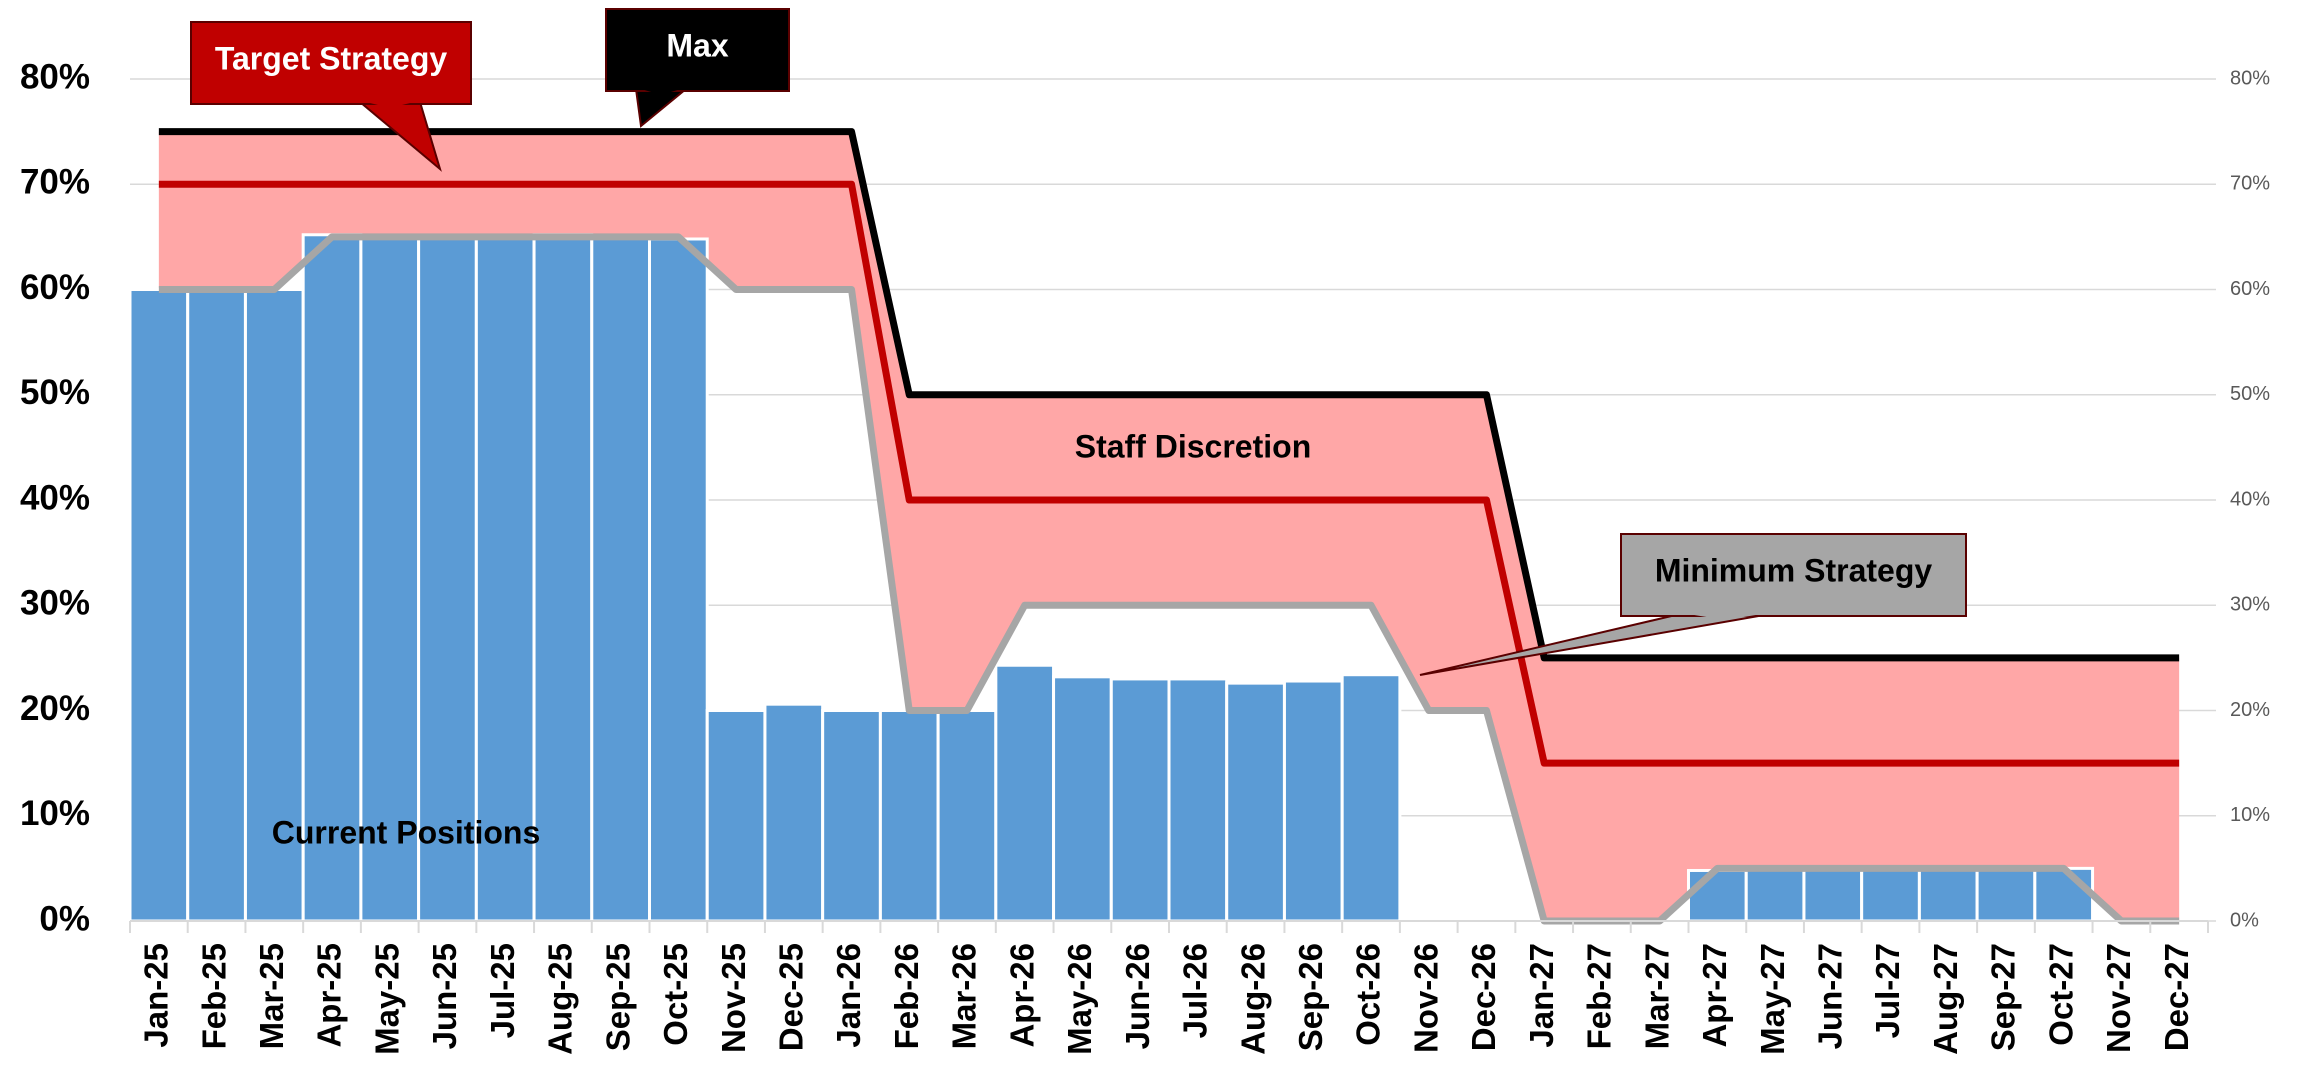 The image size is (2300, 1083). I want to click on x-tick-label: Dec-26, so click(1483, 997).